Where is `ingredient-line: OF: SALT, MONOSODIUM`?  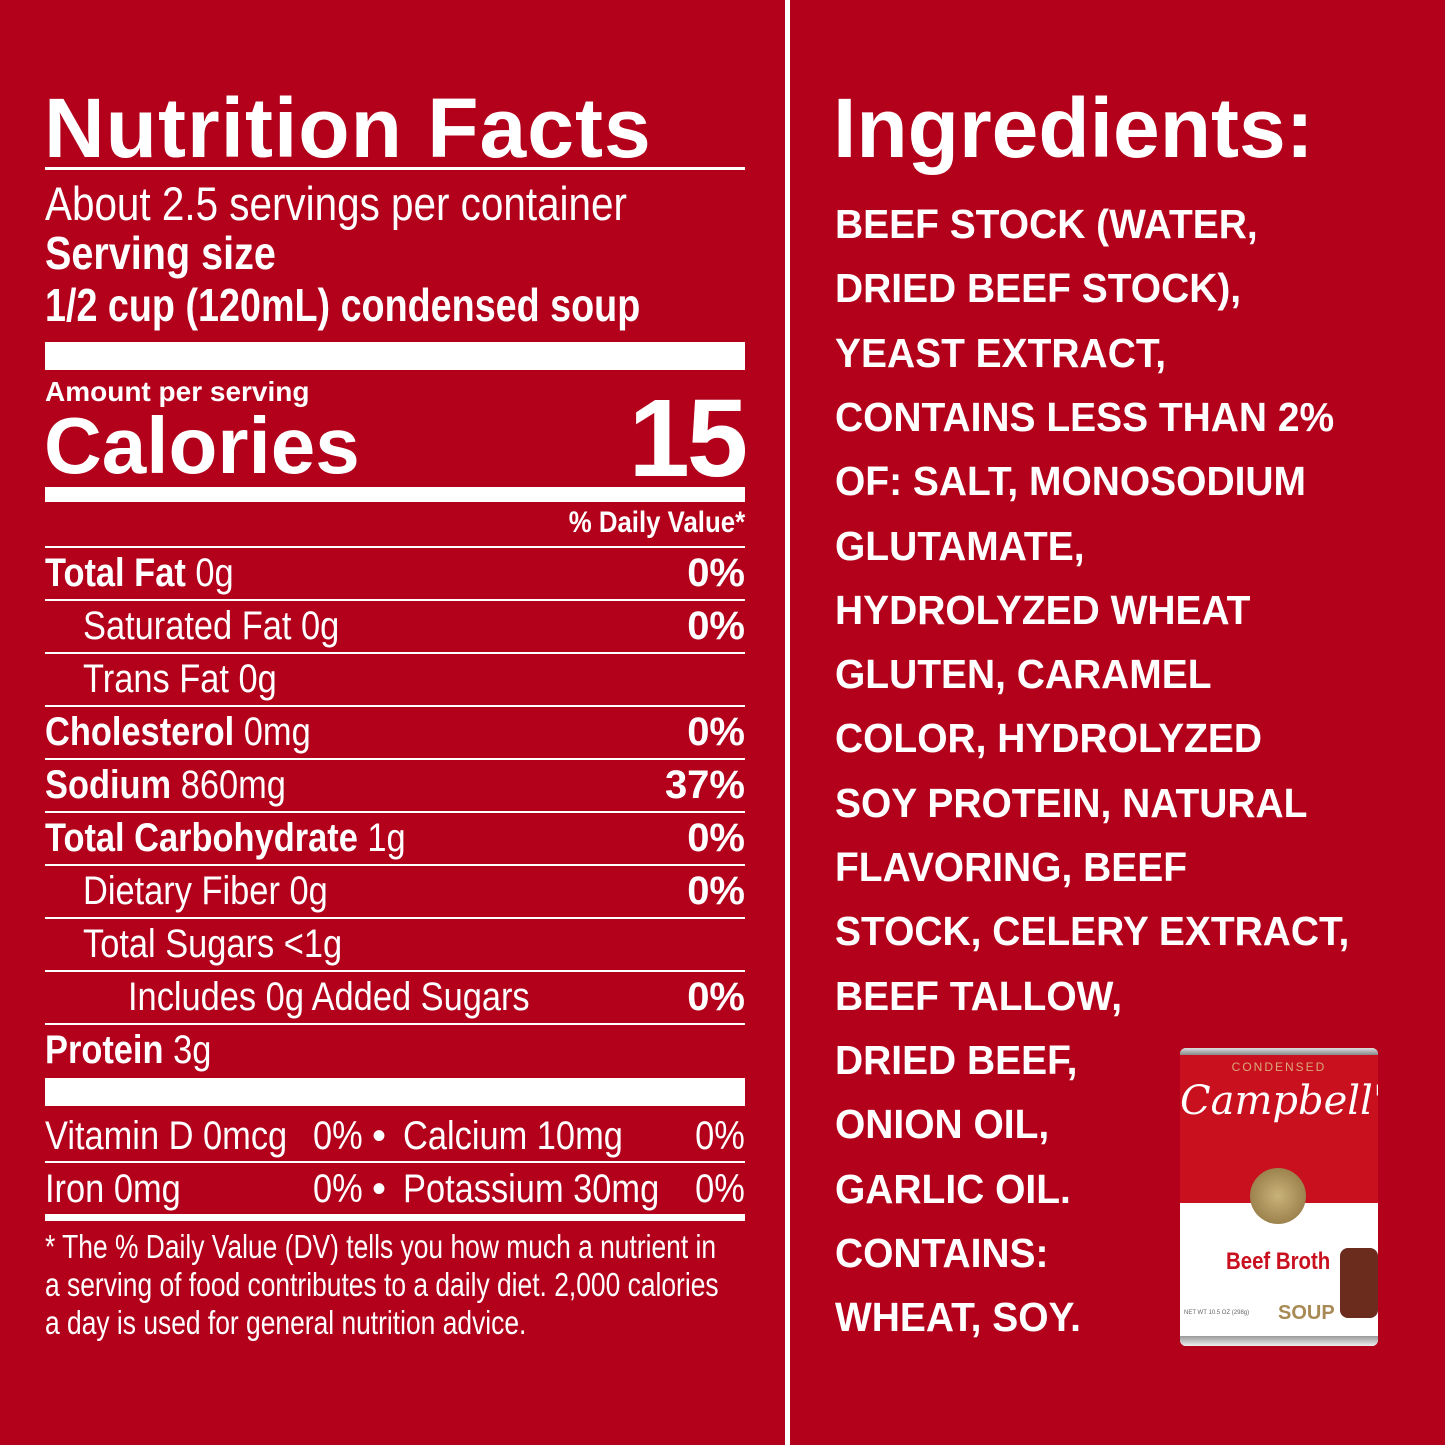
ingredient-line: OF: SALT, MONOSODIUM is located at coordinates (1070, 481).